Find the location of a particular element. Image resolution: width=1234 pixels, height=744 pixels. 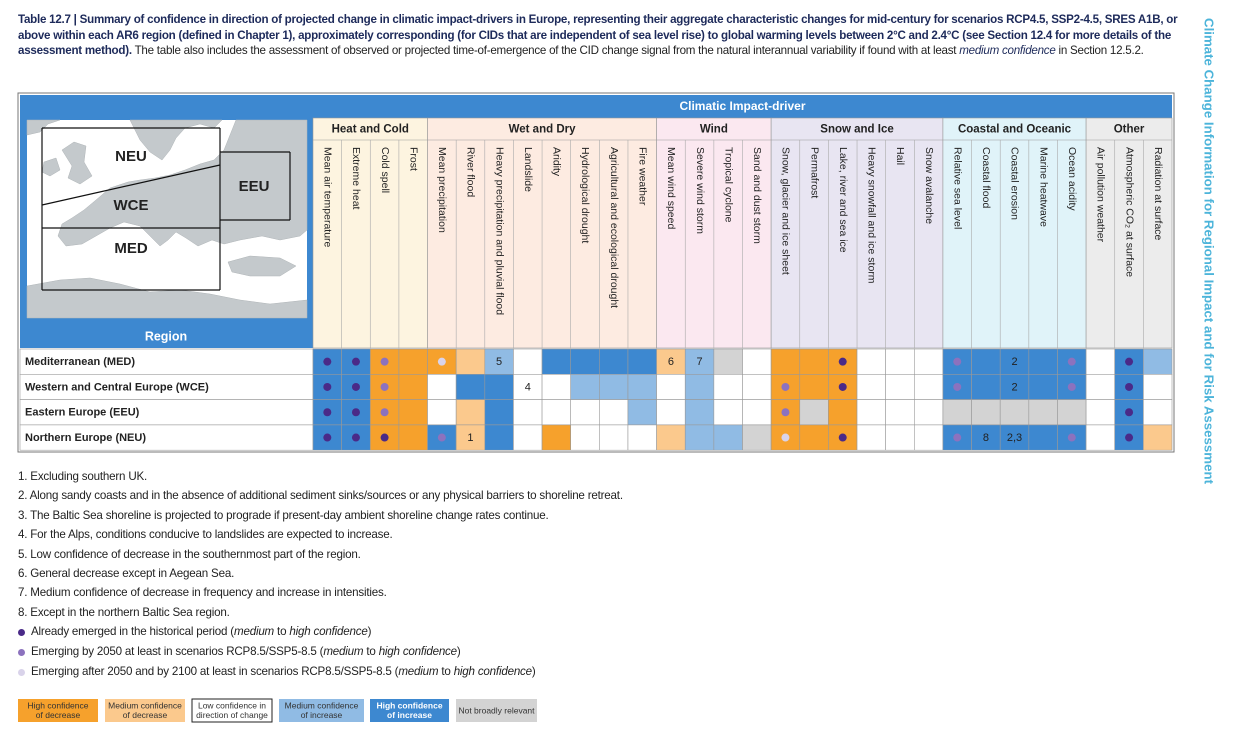

cell-note: 8 is located at coordinates (986, 438).